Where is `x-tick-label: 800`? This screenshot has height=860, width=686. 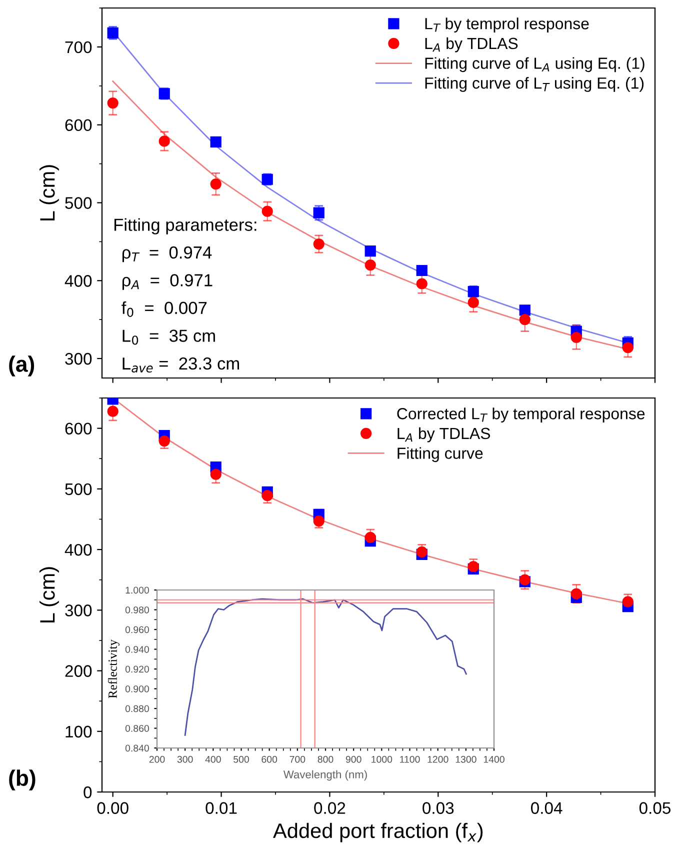 x-tick-label: 800 is located at coordinates (326, 759).